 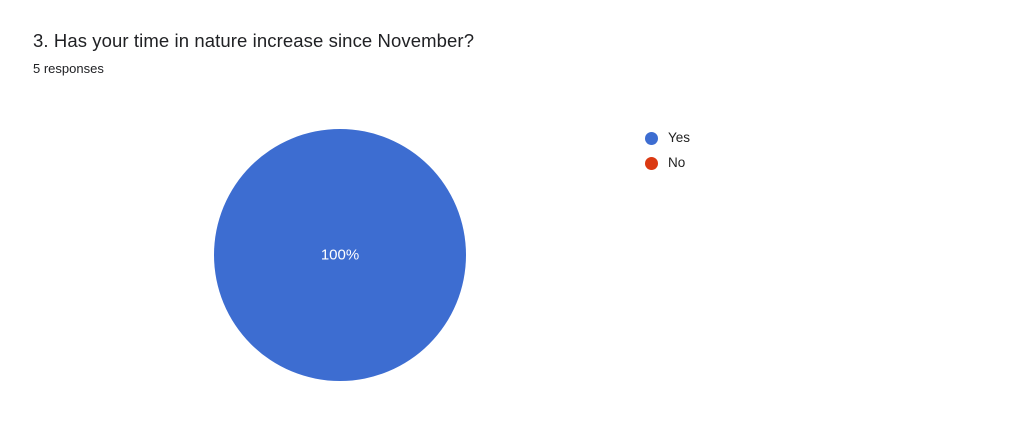 I want to click on legend-item-yes: Yes, so click(x=667, y=138).